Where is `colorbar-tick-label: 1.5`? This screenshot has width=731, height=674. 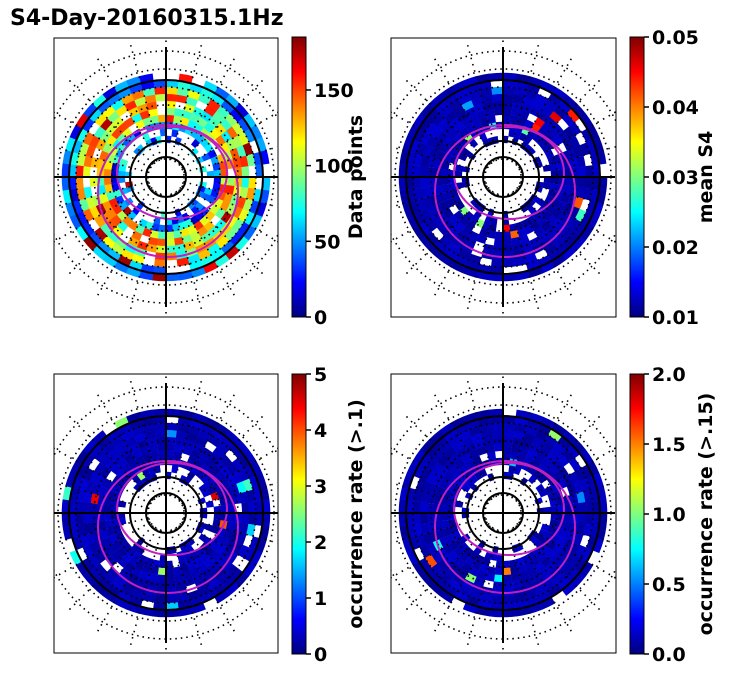
colorbar-tick-label: 1.5 is located at coordinates (669, 445).